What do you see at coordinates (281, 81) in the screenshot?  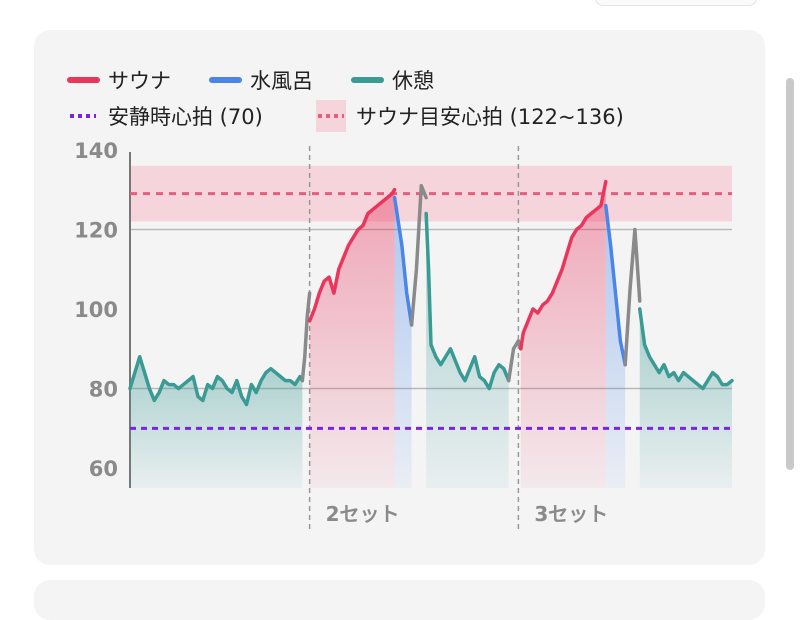 I see `legend-label-water: 水風呂` at bounding box center [281, 81].